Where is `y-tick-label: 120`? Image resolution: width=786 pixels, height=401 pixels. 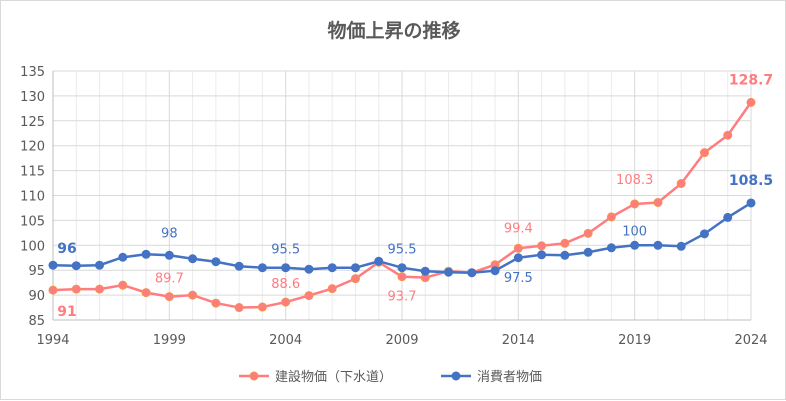
y-tick-label: 120 is located at coordinates (32, 147).